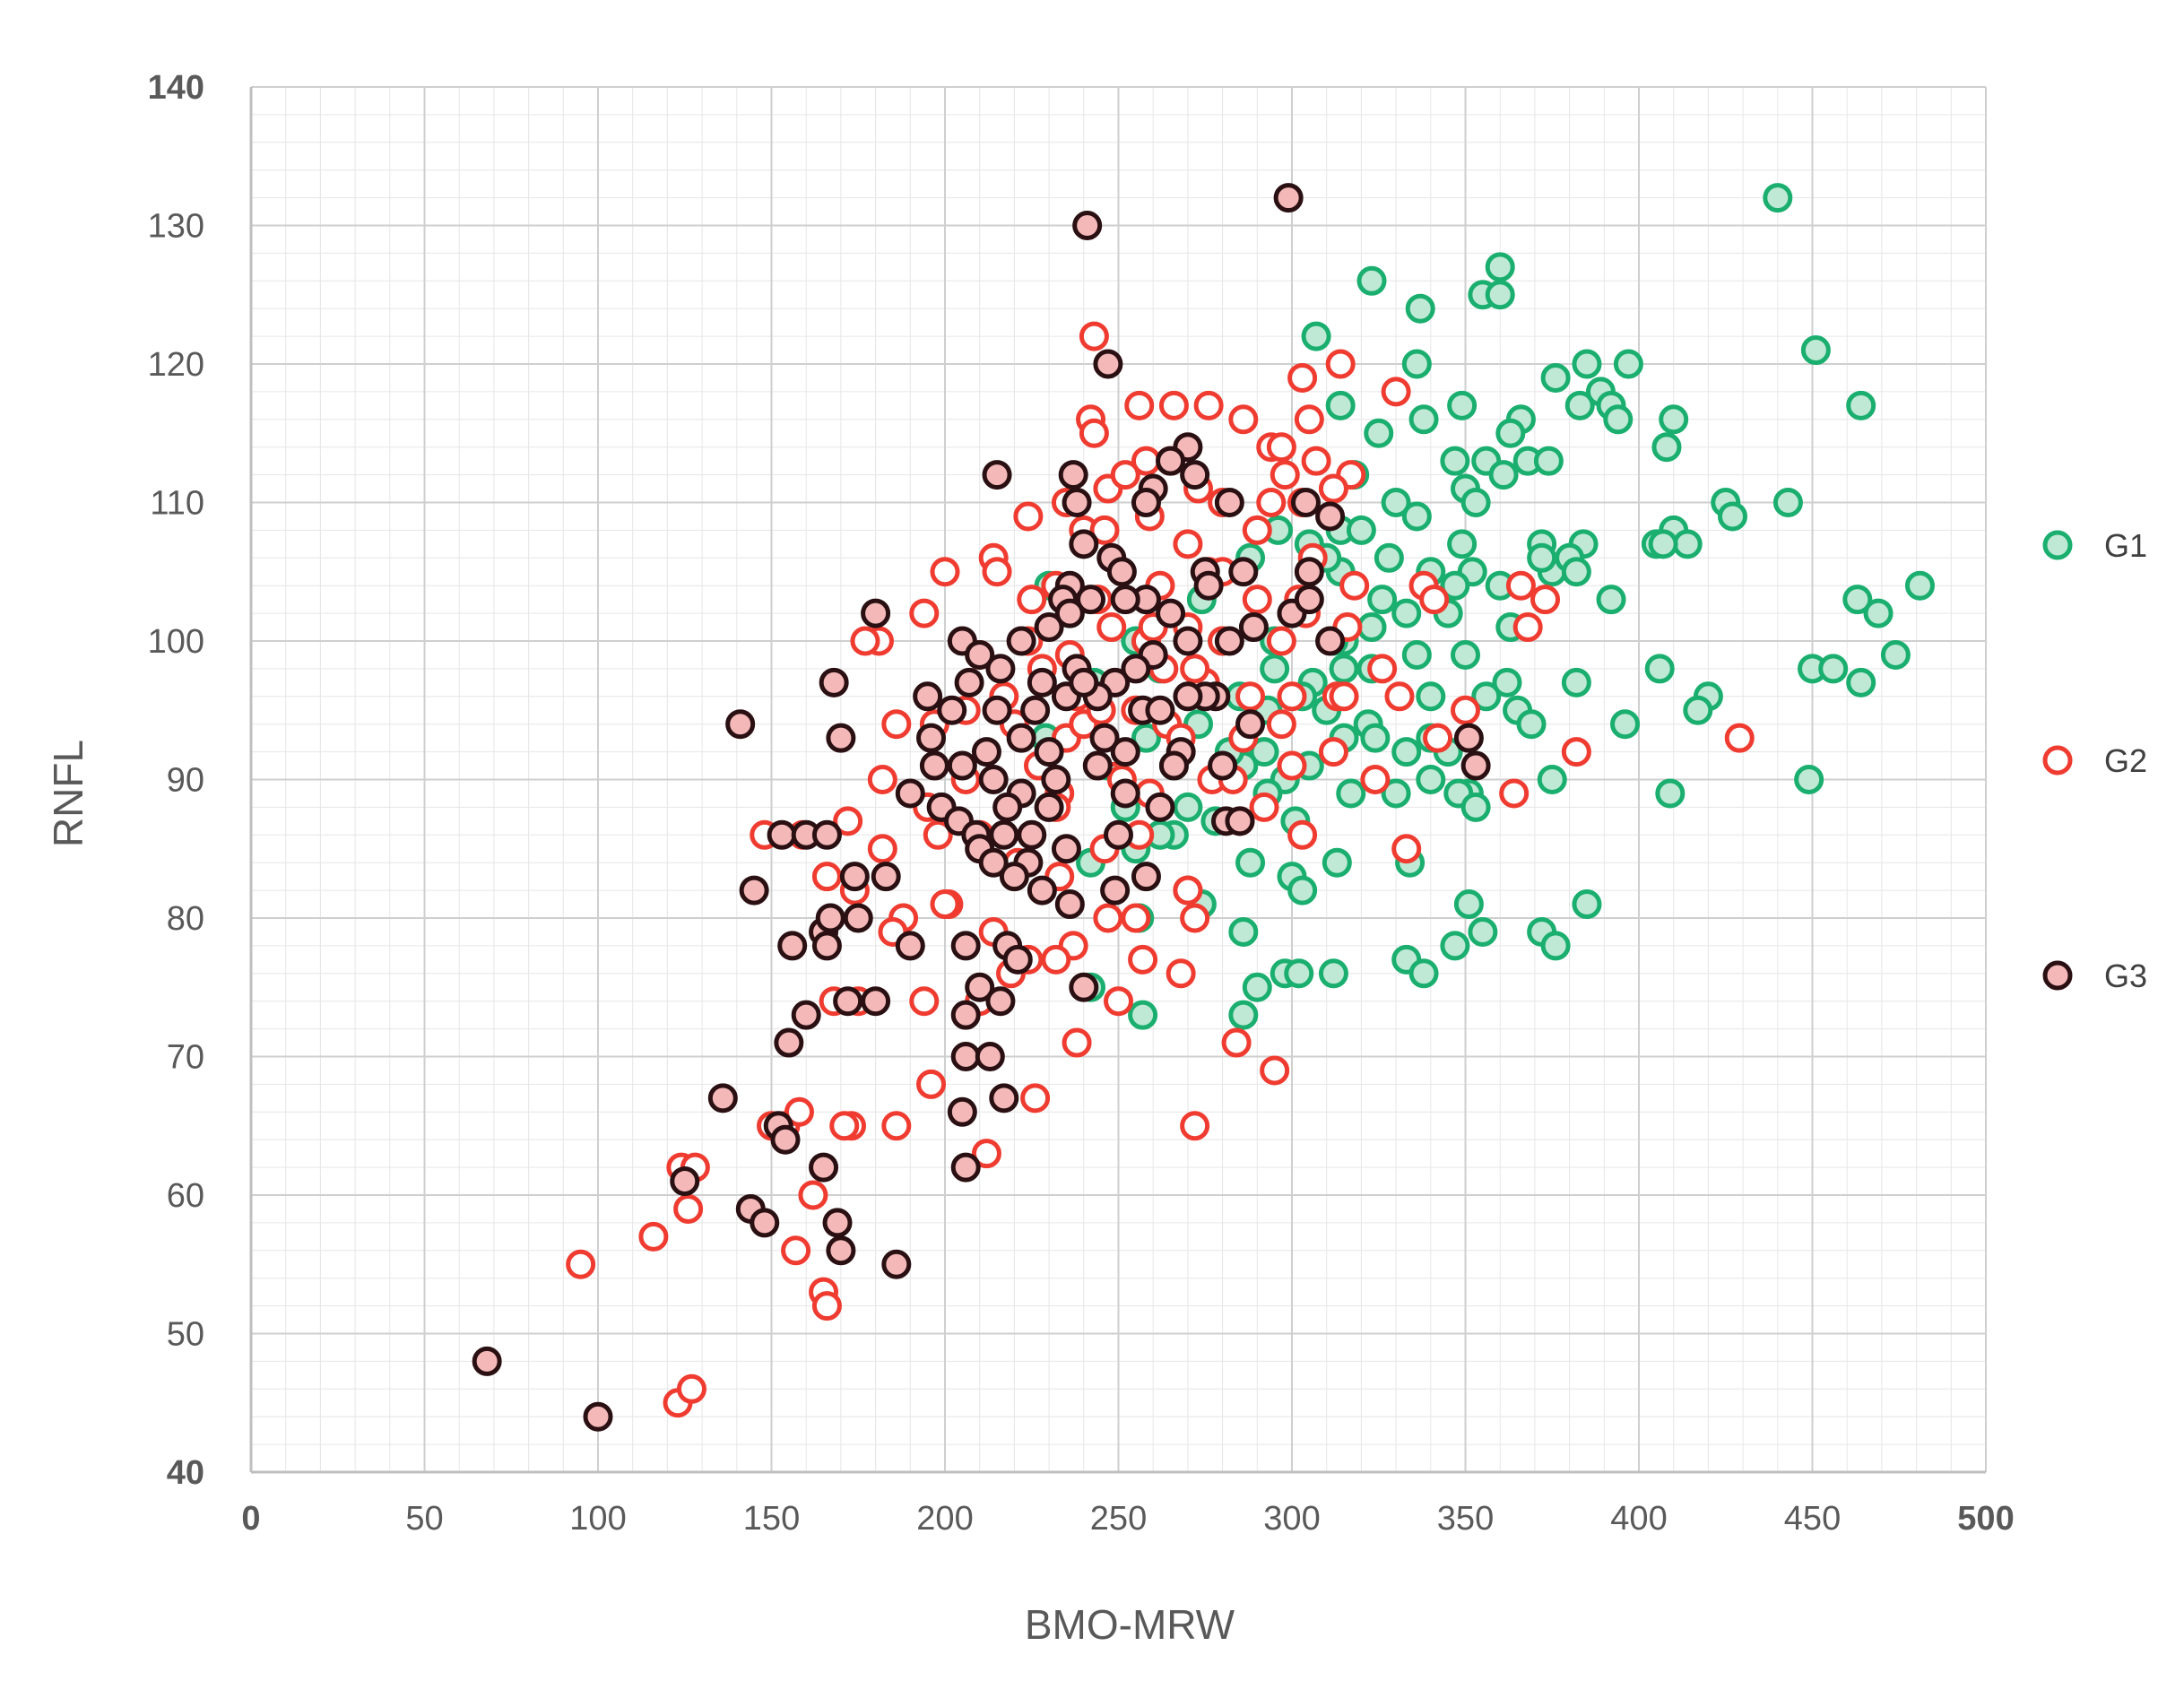 The height and width of the screenshot is (1681, 2184). Describe the element at coordinates (185, 1473) in the screenshot. I see `y-tick-label: 40` at that location.